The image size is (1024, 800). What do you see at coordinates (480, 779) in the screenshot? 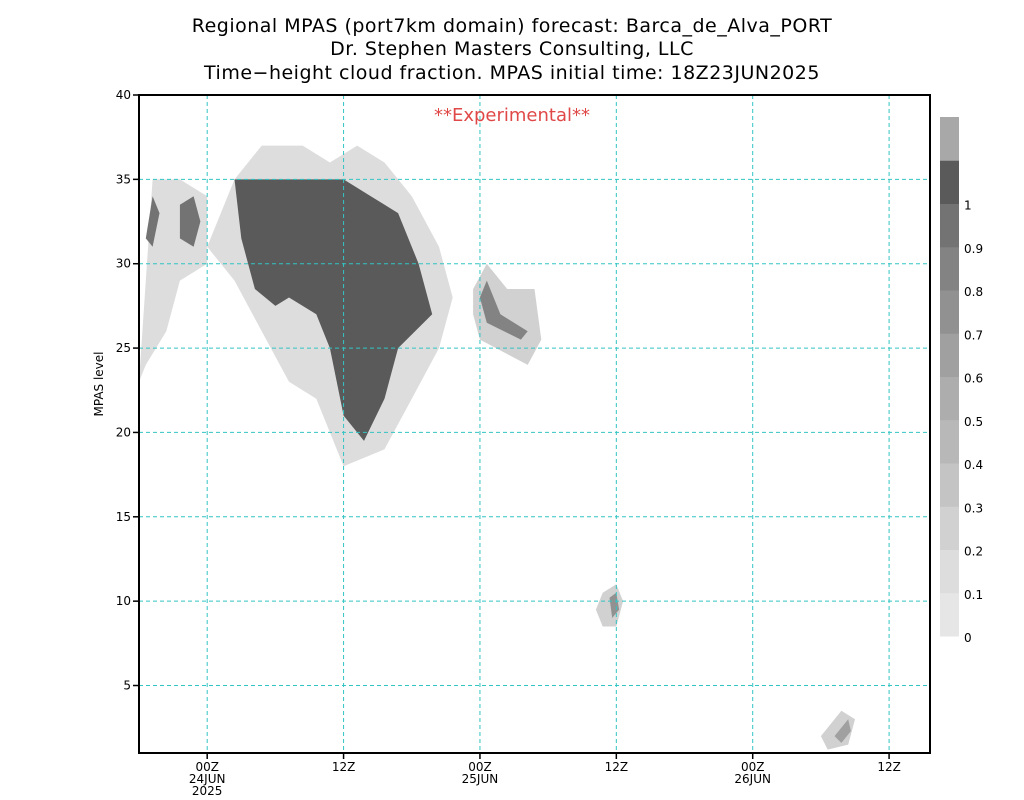
I see `x-tick-label-20-1: 25JUN` at bounding box center [480, 779].